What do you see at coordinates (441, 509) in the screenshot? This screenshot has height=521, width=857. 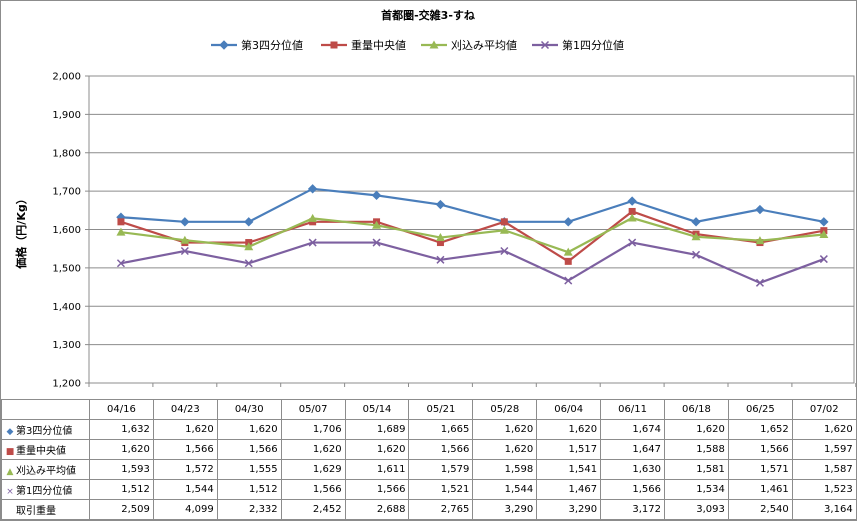 I see `table-cell: 2,765` at bounding box center [441, 509].